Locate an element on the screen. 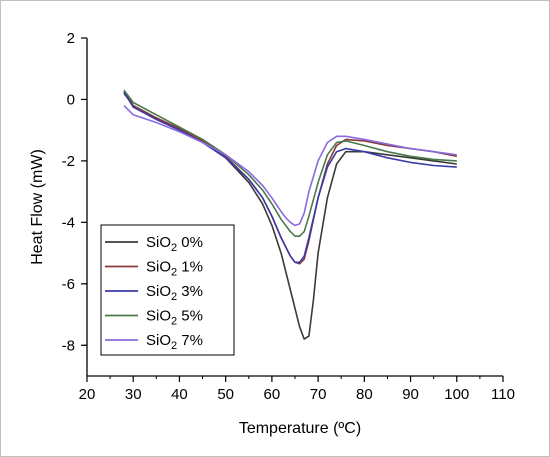  x-tick-label: 40 is located at coordinates (179, 394).